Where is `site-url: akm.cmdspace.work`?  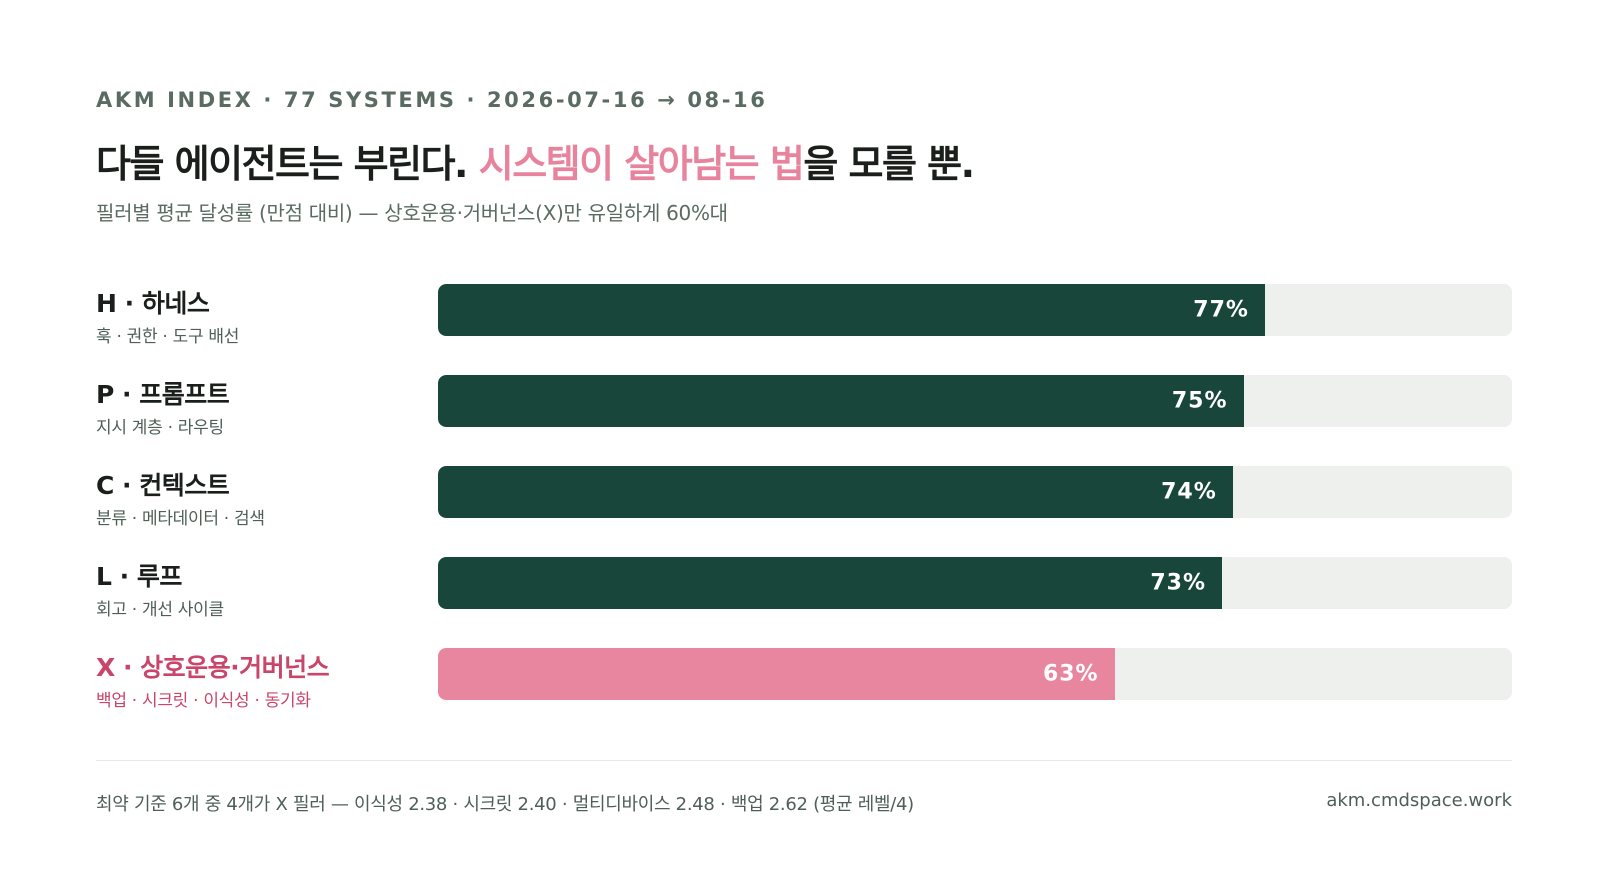 site-url: akm.cmdspace.work is located at coordinates (1419, 800).